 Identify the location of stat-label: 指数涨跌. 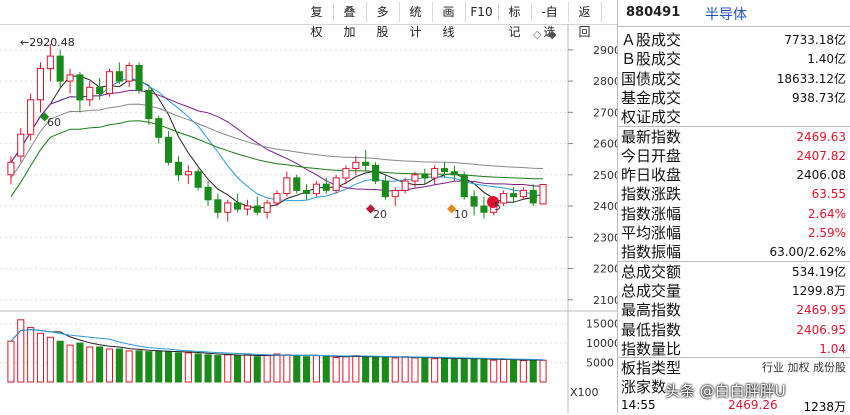
(651, 194).